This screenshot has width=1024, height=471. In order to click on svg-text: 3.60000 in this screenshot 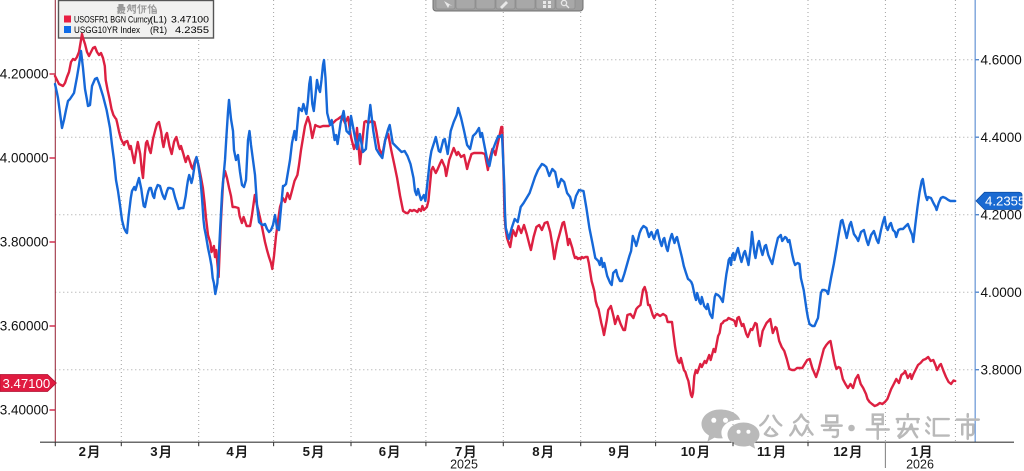, I will do `click(24, 326)`.